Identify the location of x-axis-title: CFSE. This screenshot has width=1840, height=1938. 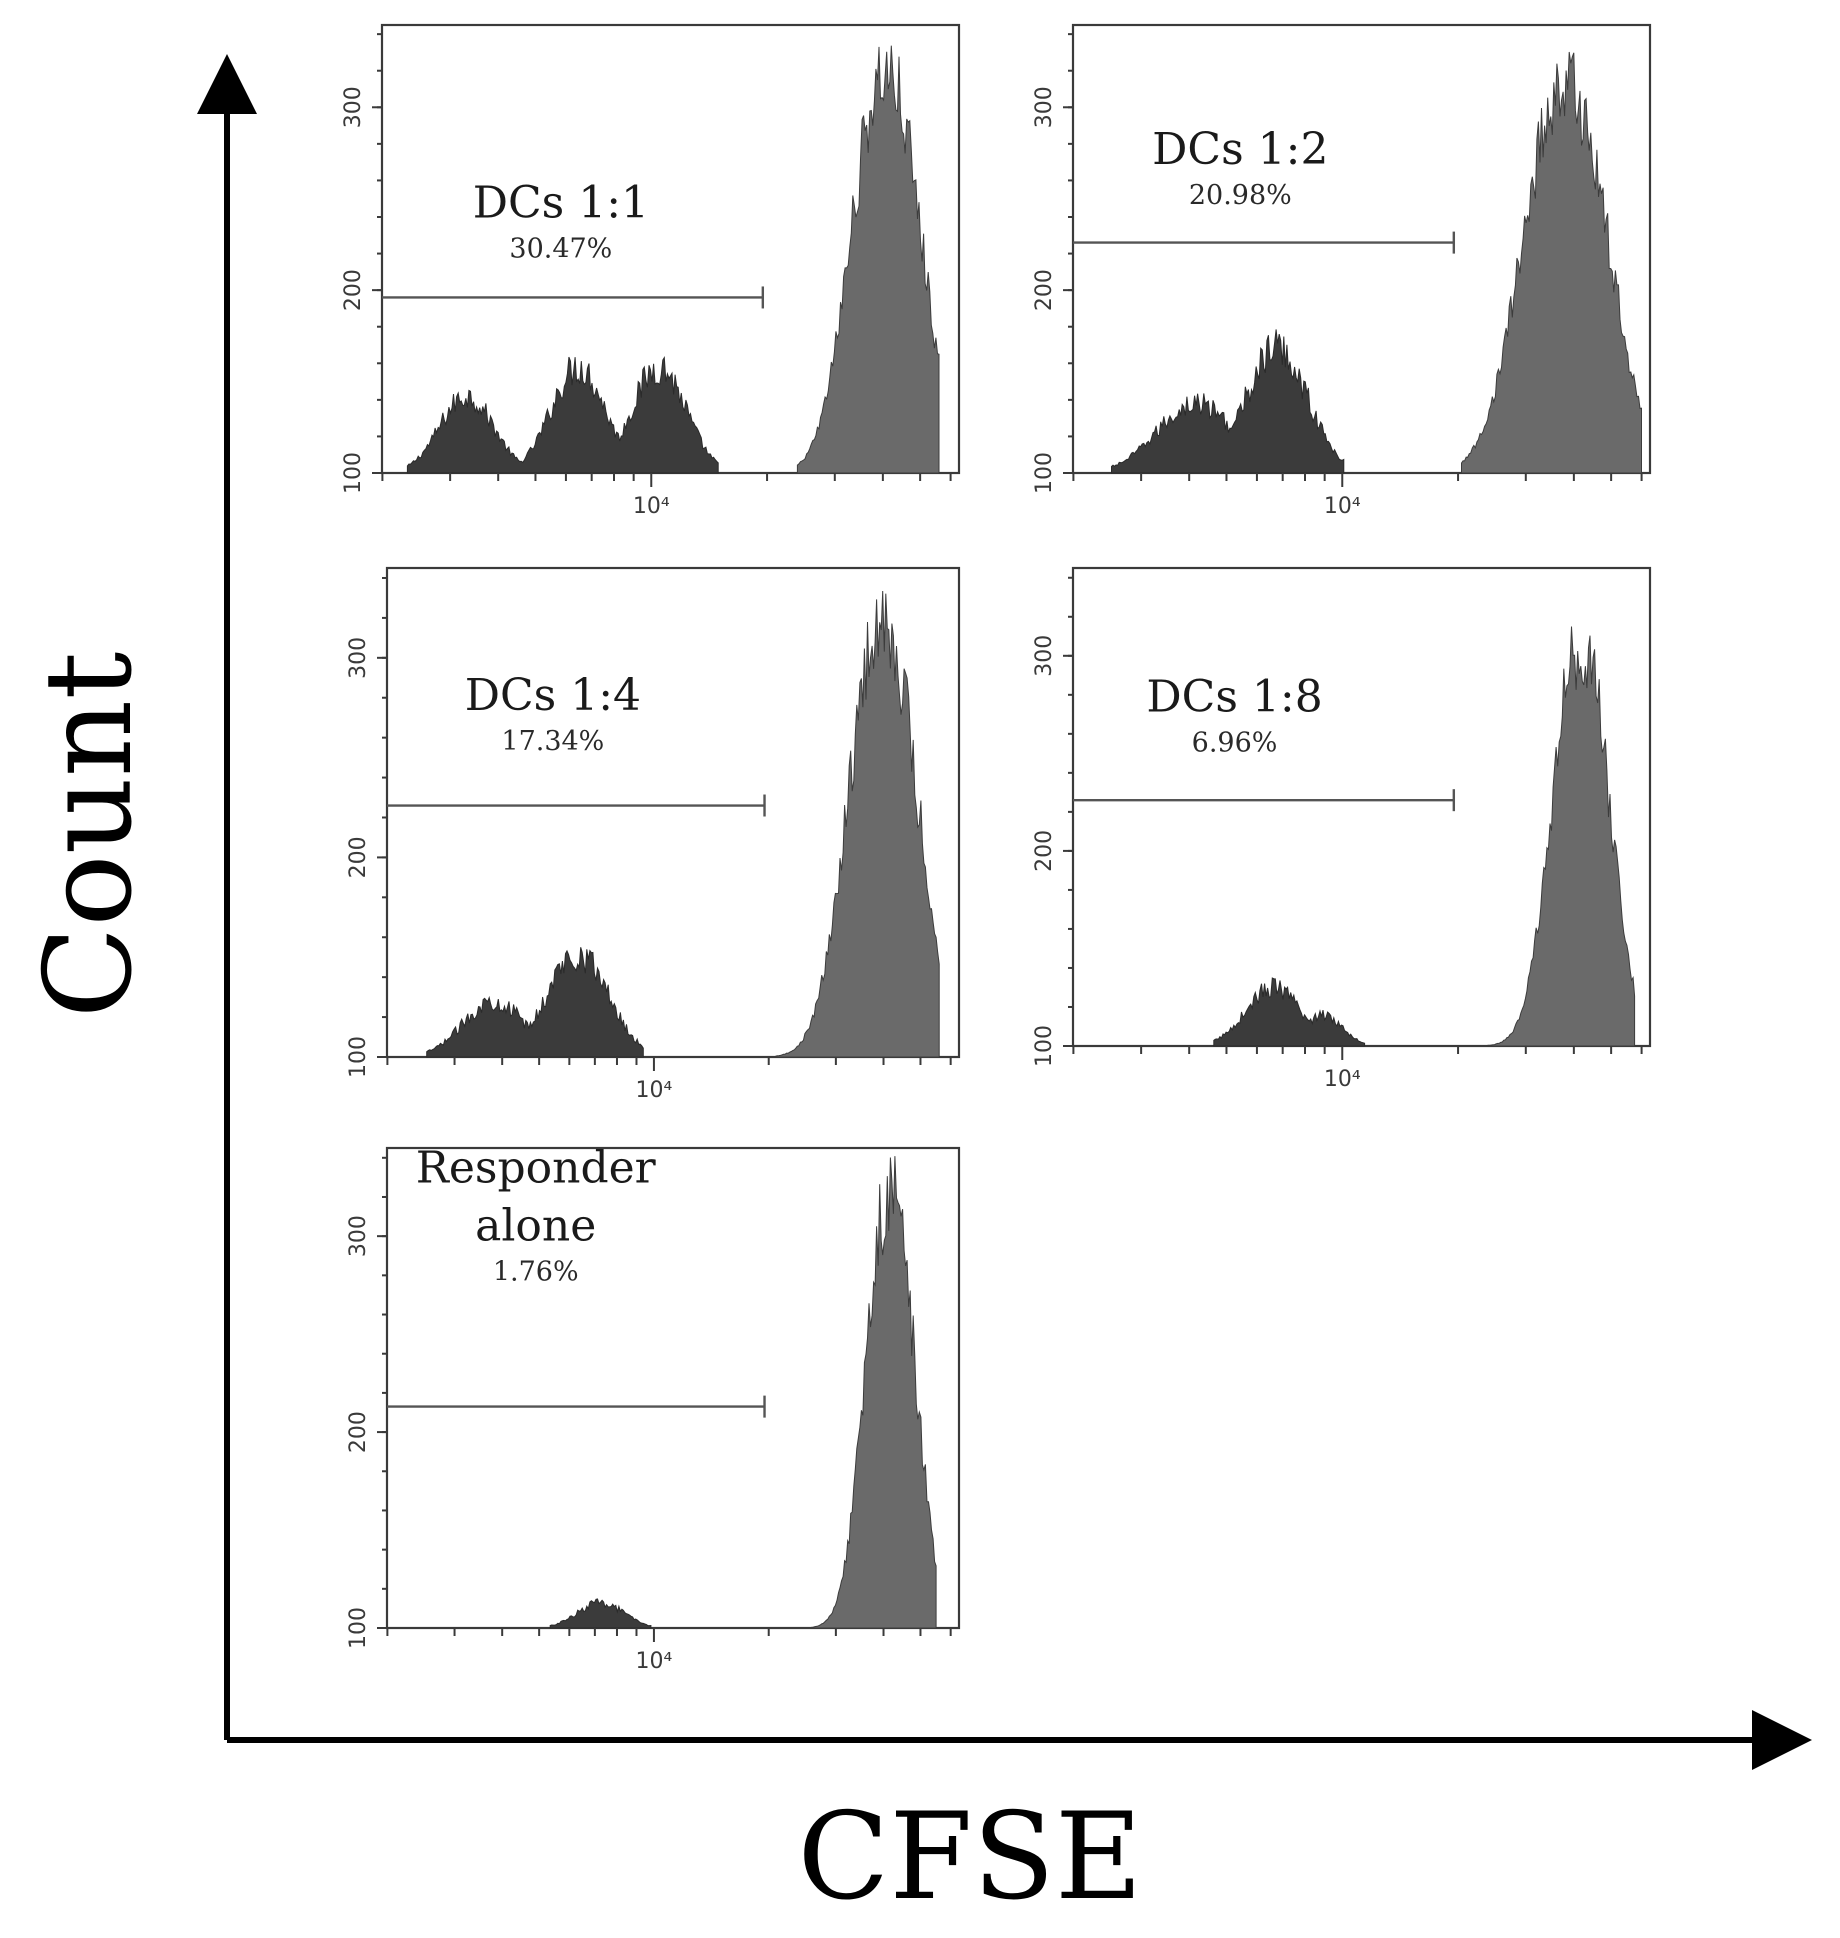
(970, 1857).